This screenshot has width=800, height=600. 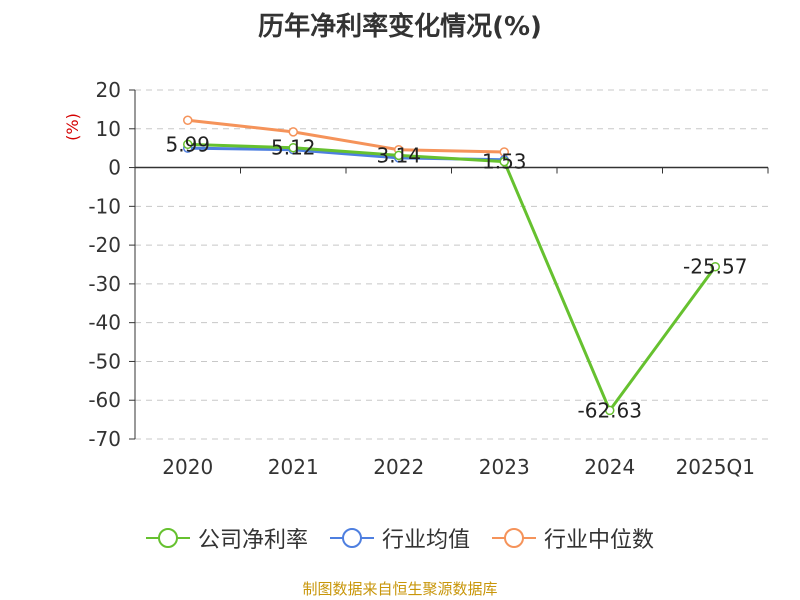 What do you see at coordinates (599, 540) in the screenshot?
I see `legend-label: 行业中位数` at bounding box center [599, 540].